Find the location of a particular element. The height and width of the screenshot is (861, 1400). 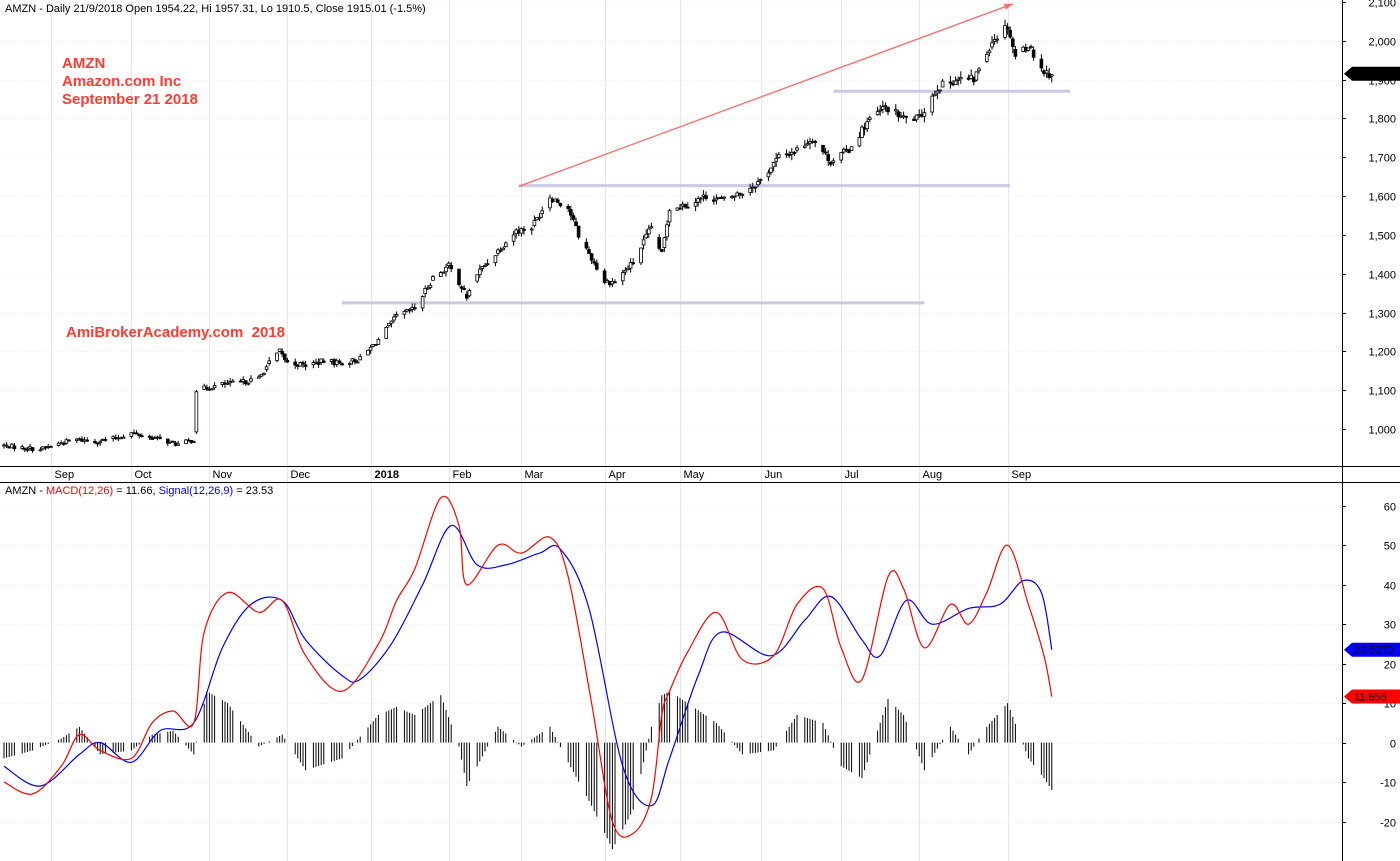

annotation-date: September 21 2018 is located at coordinates (130, 99).